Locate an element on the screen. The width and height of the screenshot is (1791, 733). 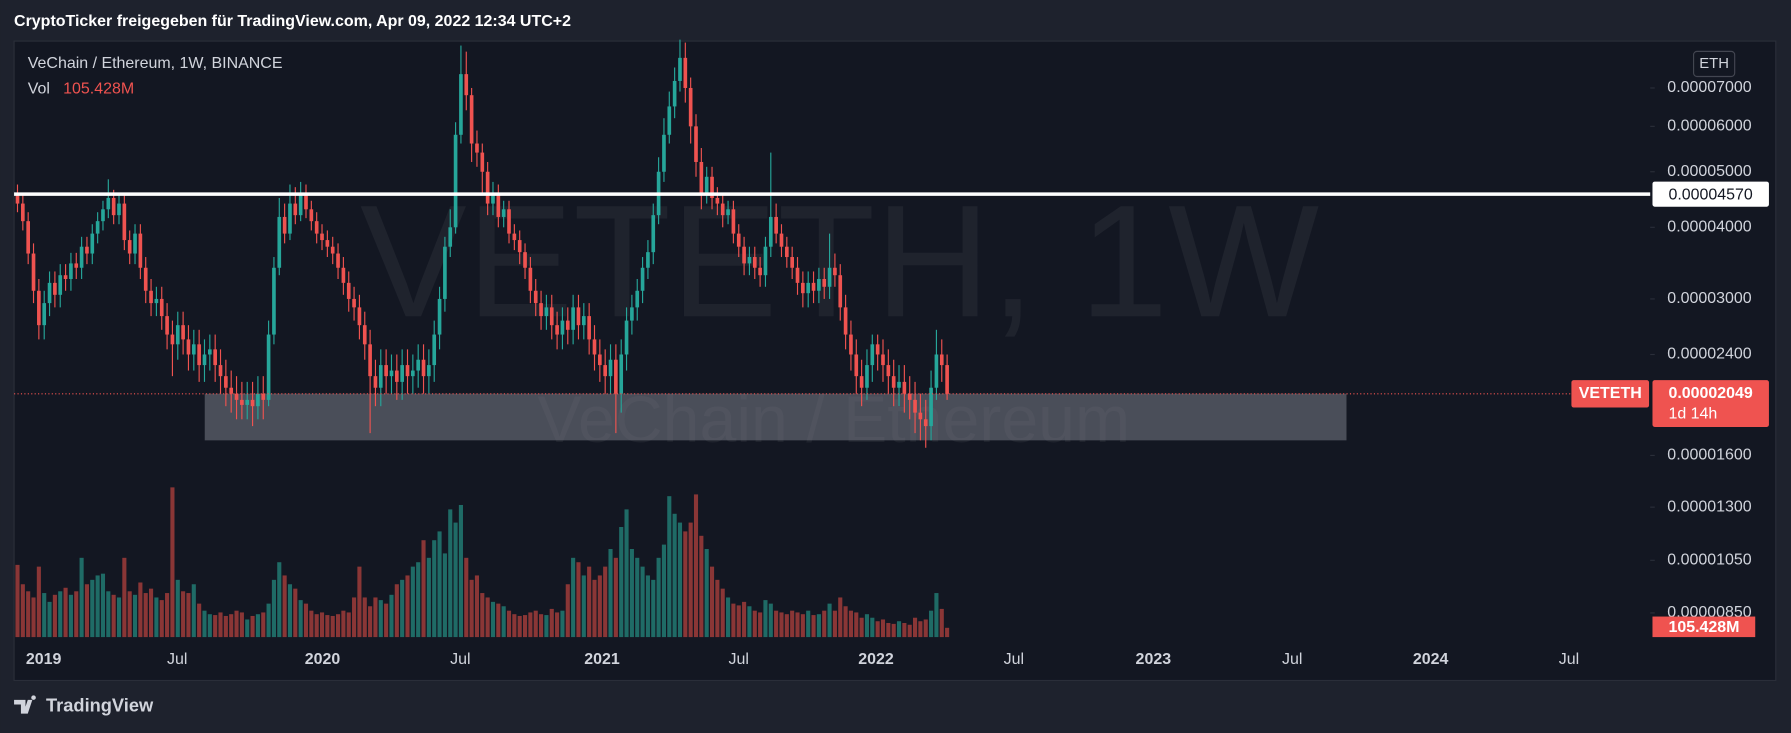
y-tick-label: 0.00002400 is located at coordinates (1709, 354).